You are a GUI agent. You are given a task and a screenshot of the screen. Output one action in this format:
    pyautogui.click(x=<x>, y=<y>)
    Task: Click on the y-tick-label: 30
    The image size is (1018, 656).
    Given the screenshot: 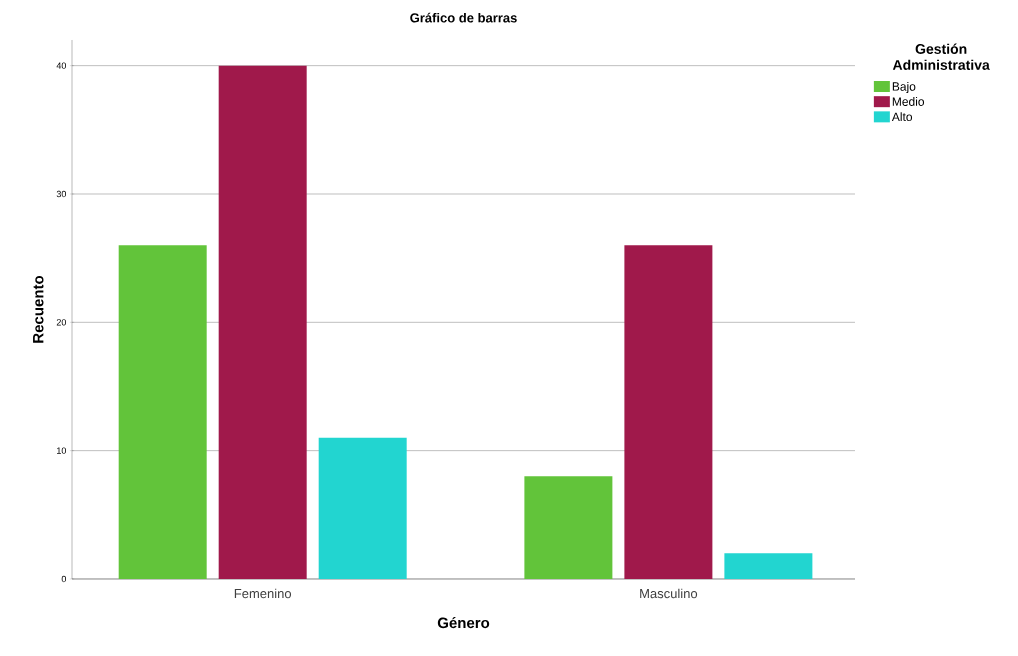 What is the action you would take?
    pyautogui.click(x=61, y=194)
    